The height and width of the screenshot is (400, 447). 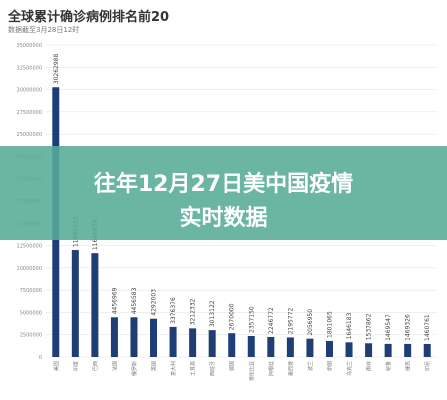 What do you see at coordinates (271, 368) in the screenshot?
I see `x-tick-label: 阿根廷` at bounding box center [271, 368].